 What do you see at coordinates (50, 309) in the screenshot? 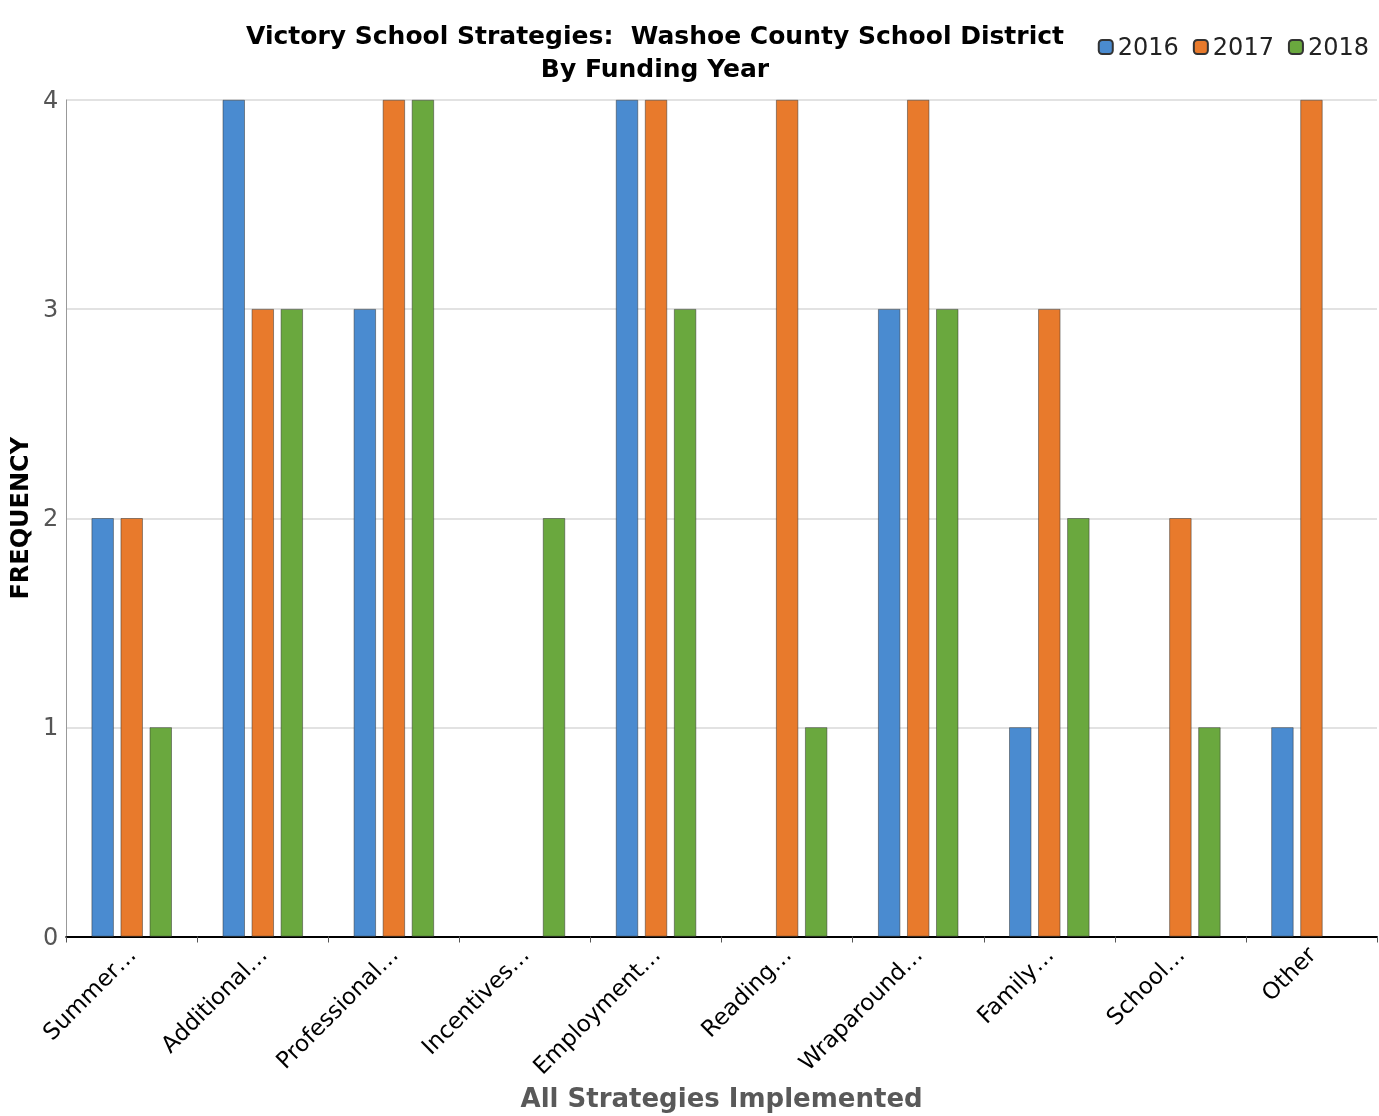
I see `y-tick-label: 3` at bounding box center [50, 309].